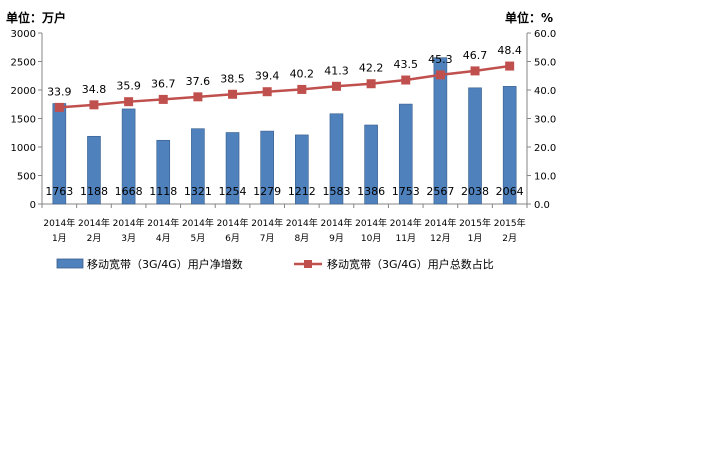  I want to click on line-data-label: 40.2, so click(302, 73).